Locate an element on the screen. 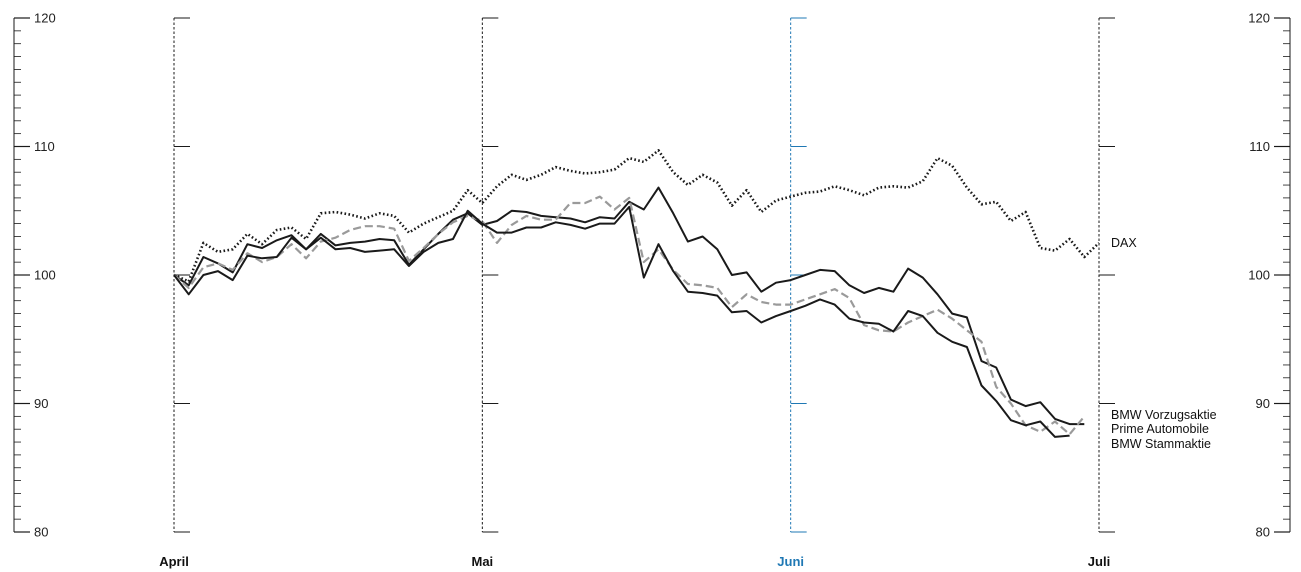  series-label-dax: DAX is located at coordinates (1124, 243).